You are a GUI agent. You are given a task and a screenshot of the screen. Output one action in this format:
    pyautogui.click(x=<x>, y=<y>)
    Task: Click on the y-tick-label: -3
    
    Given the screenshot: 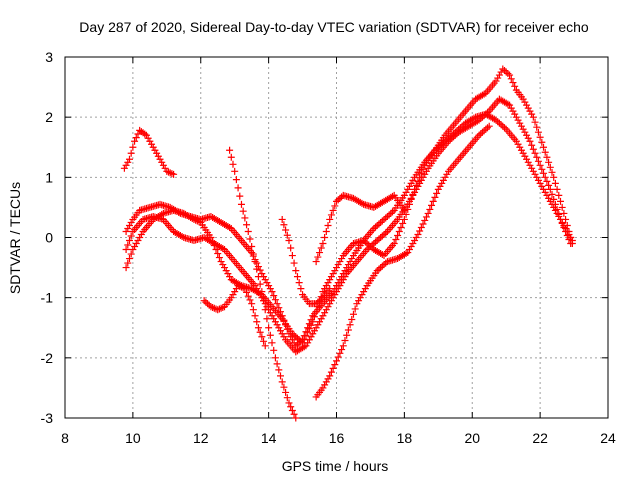 What is the action you would take?
    pyautogui.click(x=47, y=418)
    